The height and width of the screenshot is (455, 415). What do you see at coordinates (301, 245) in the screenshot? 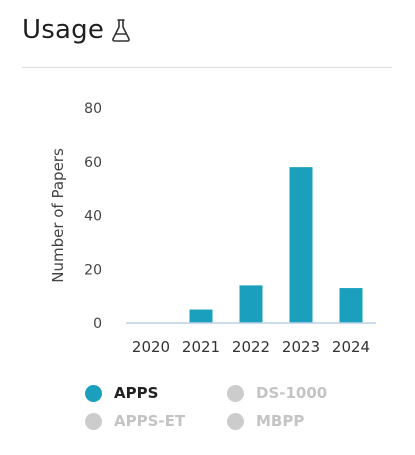
I see `bar-2023` at bounding box center [301, 245].